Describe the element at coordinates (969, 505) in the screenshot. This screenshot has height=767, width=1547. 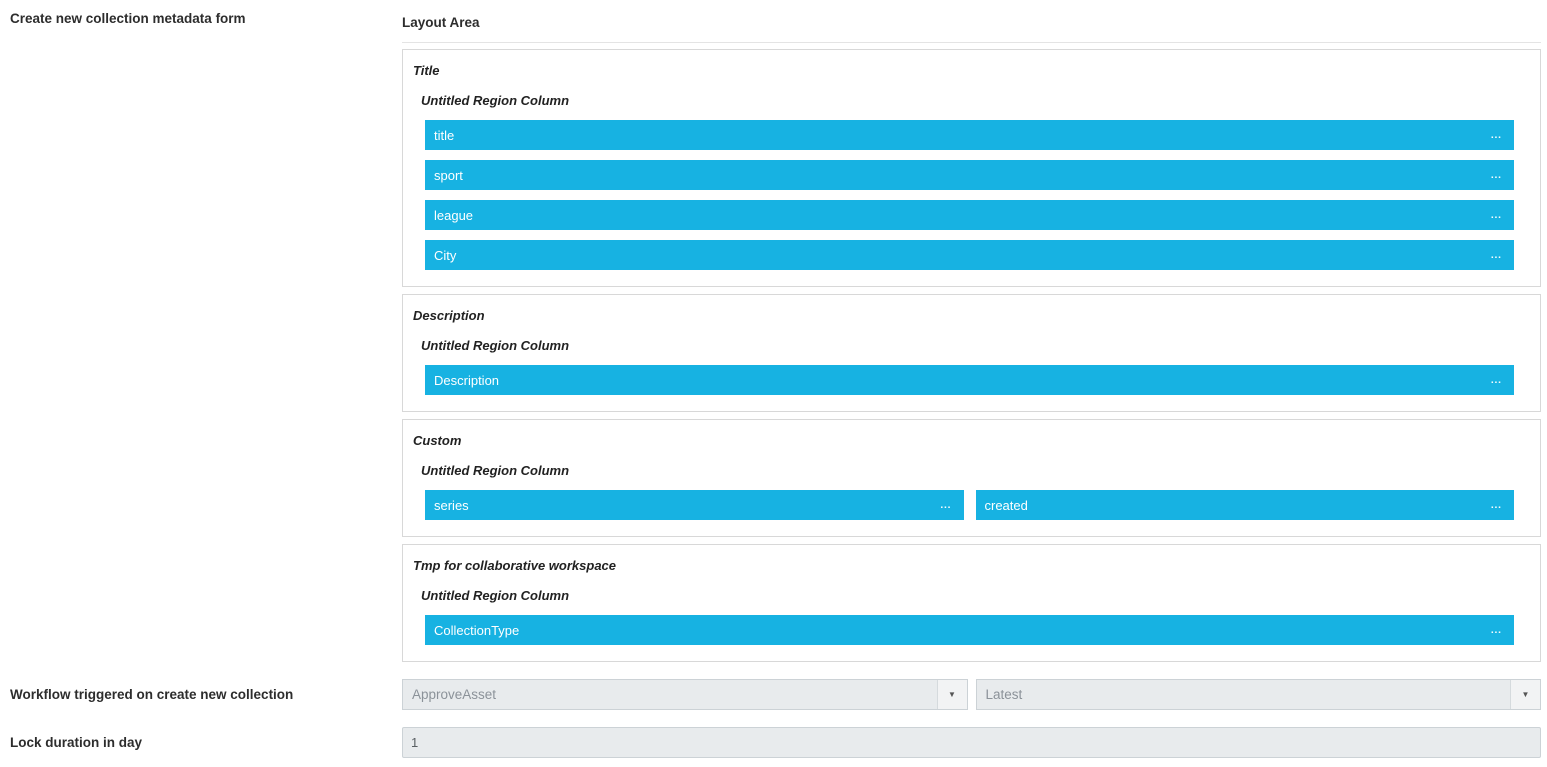
I see `section-fields: series ▪▪▪ created ▪▪▪` at that location.